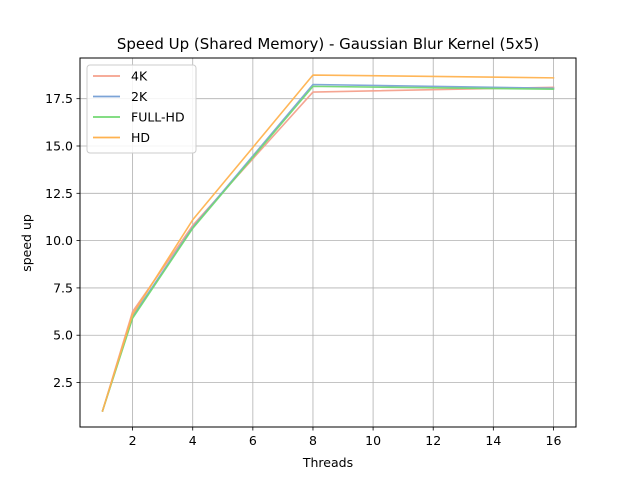 The height and width of the screenshot is (480, 640). I want to click on x-tick-label: 6, so click(253, 440).